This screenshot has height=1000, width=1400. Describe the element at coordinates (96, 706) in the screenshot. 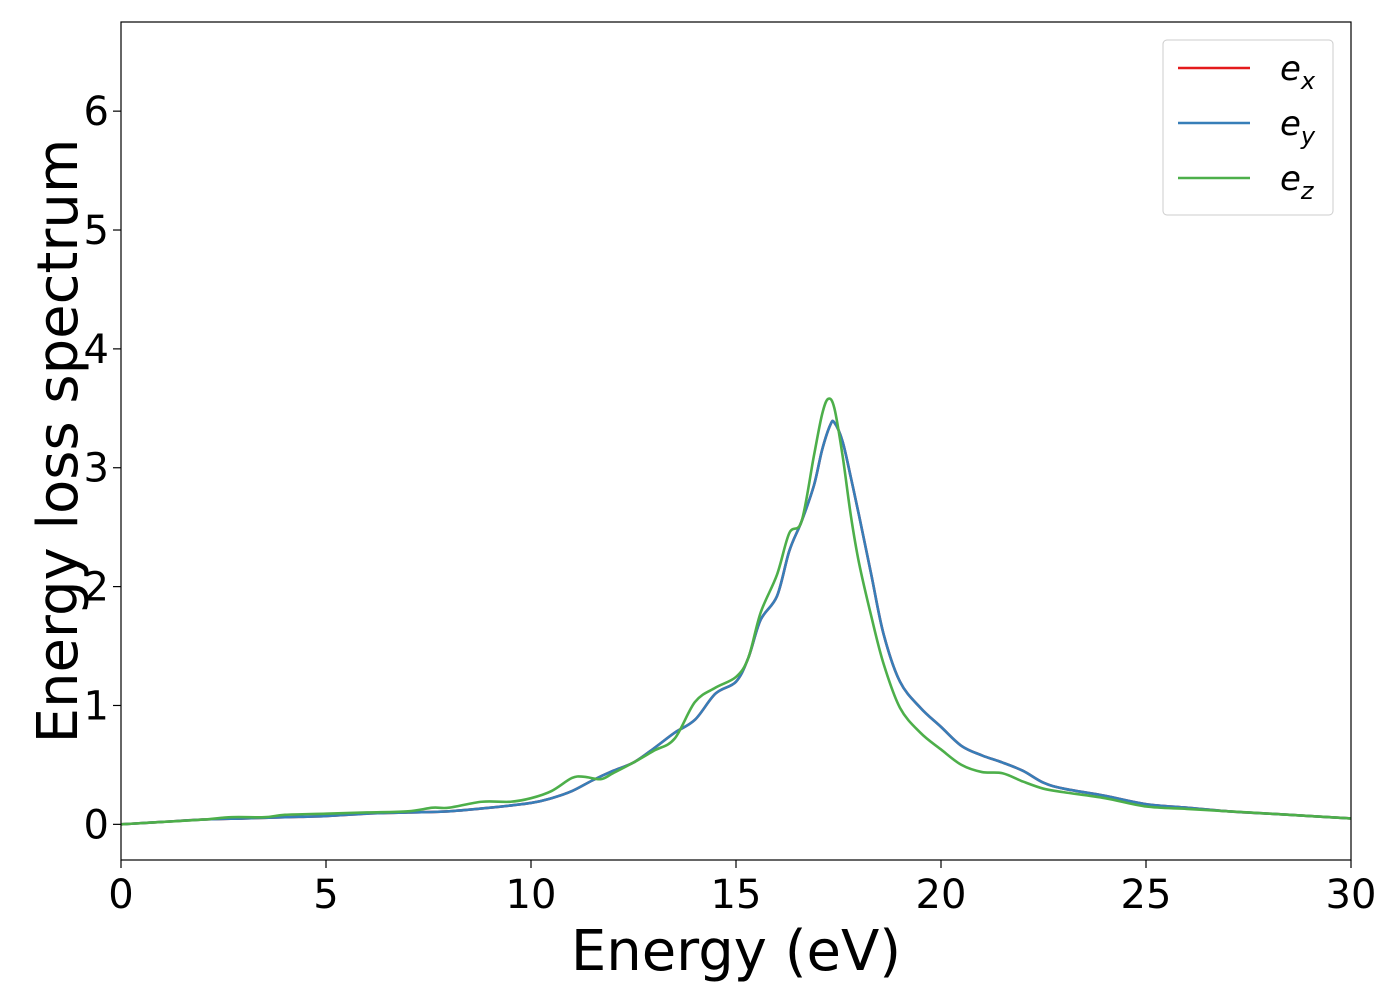

I see `y-tick-label: 1` at that location.